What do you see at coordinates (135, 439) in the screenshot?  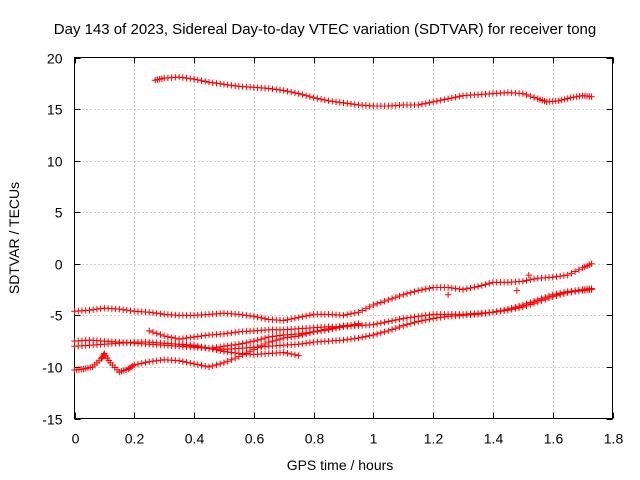 I see `x-tick-label: 0.2` at bounding box center [135, 439].